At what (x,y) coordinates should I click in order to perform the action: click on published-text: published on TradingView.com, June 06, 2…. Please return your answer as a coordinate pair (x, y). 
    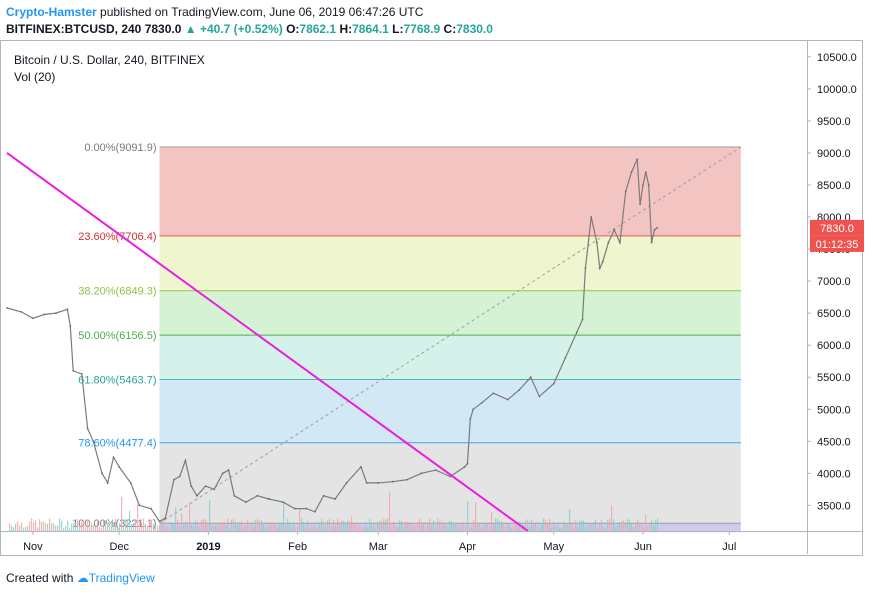
    Looking at the image, I should click on (262, 12).